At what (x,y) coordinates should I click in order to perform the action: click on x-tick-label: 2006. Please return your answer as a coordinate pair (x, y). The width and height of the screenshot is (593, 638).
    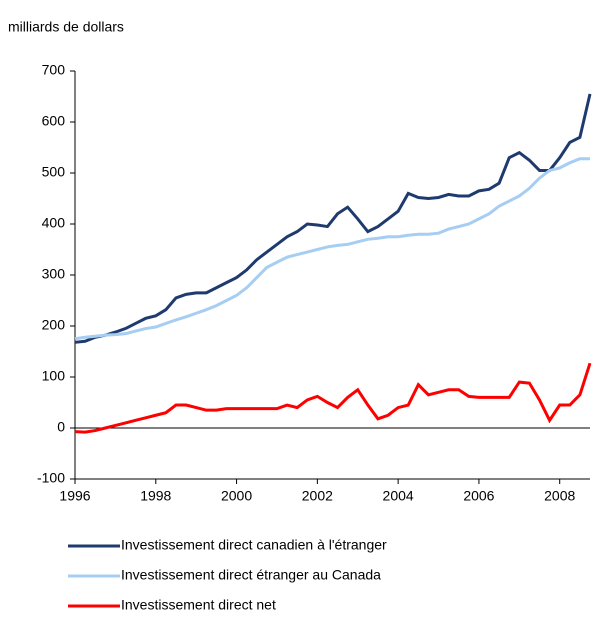
    Looking at the image, I should click on (478, 496).